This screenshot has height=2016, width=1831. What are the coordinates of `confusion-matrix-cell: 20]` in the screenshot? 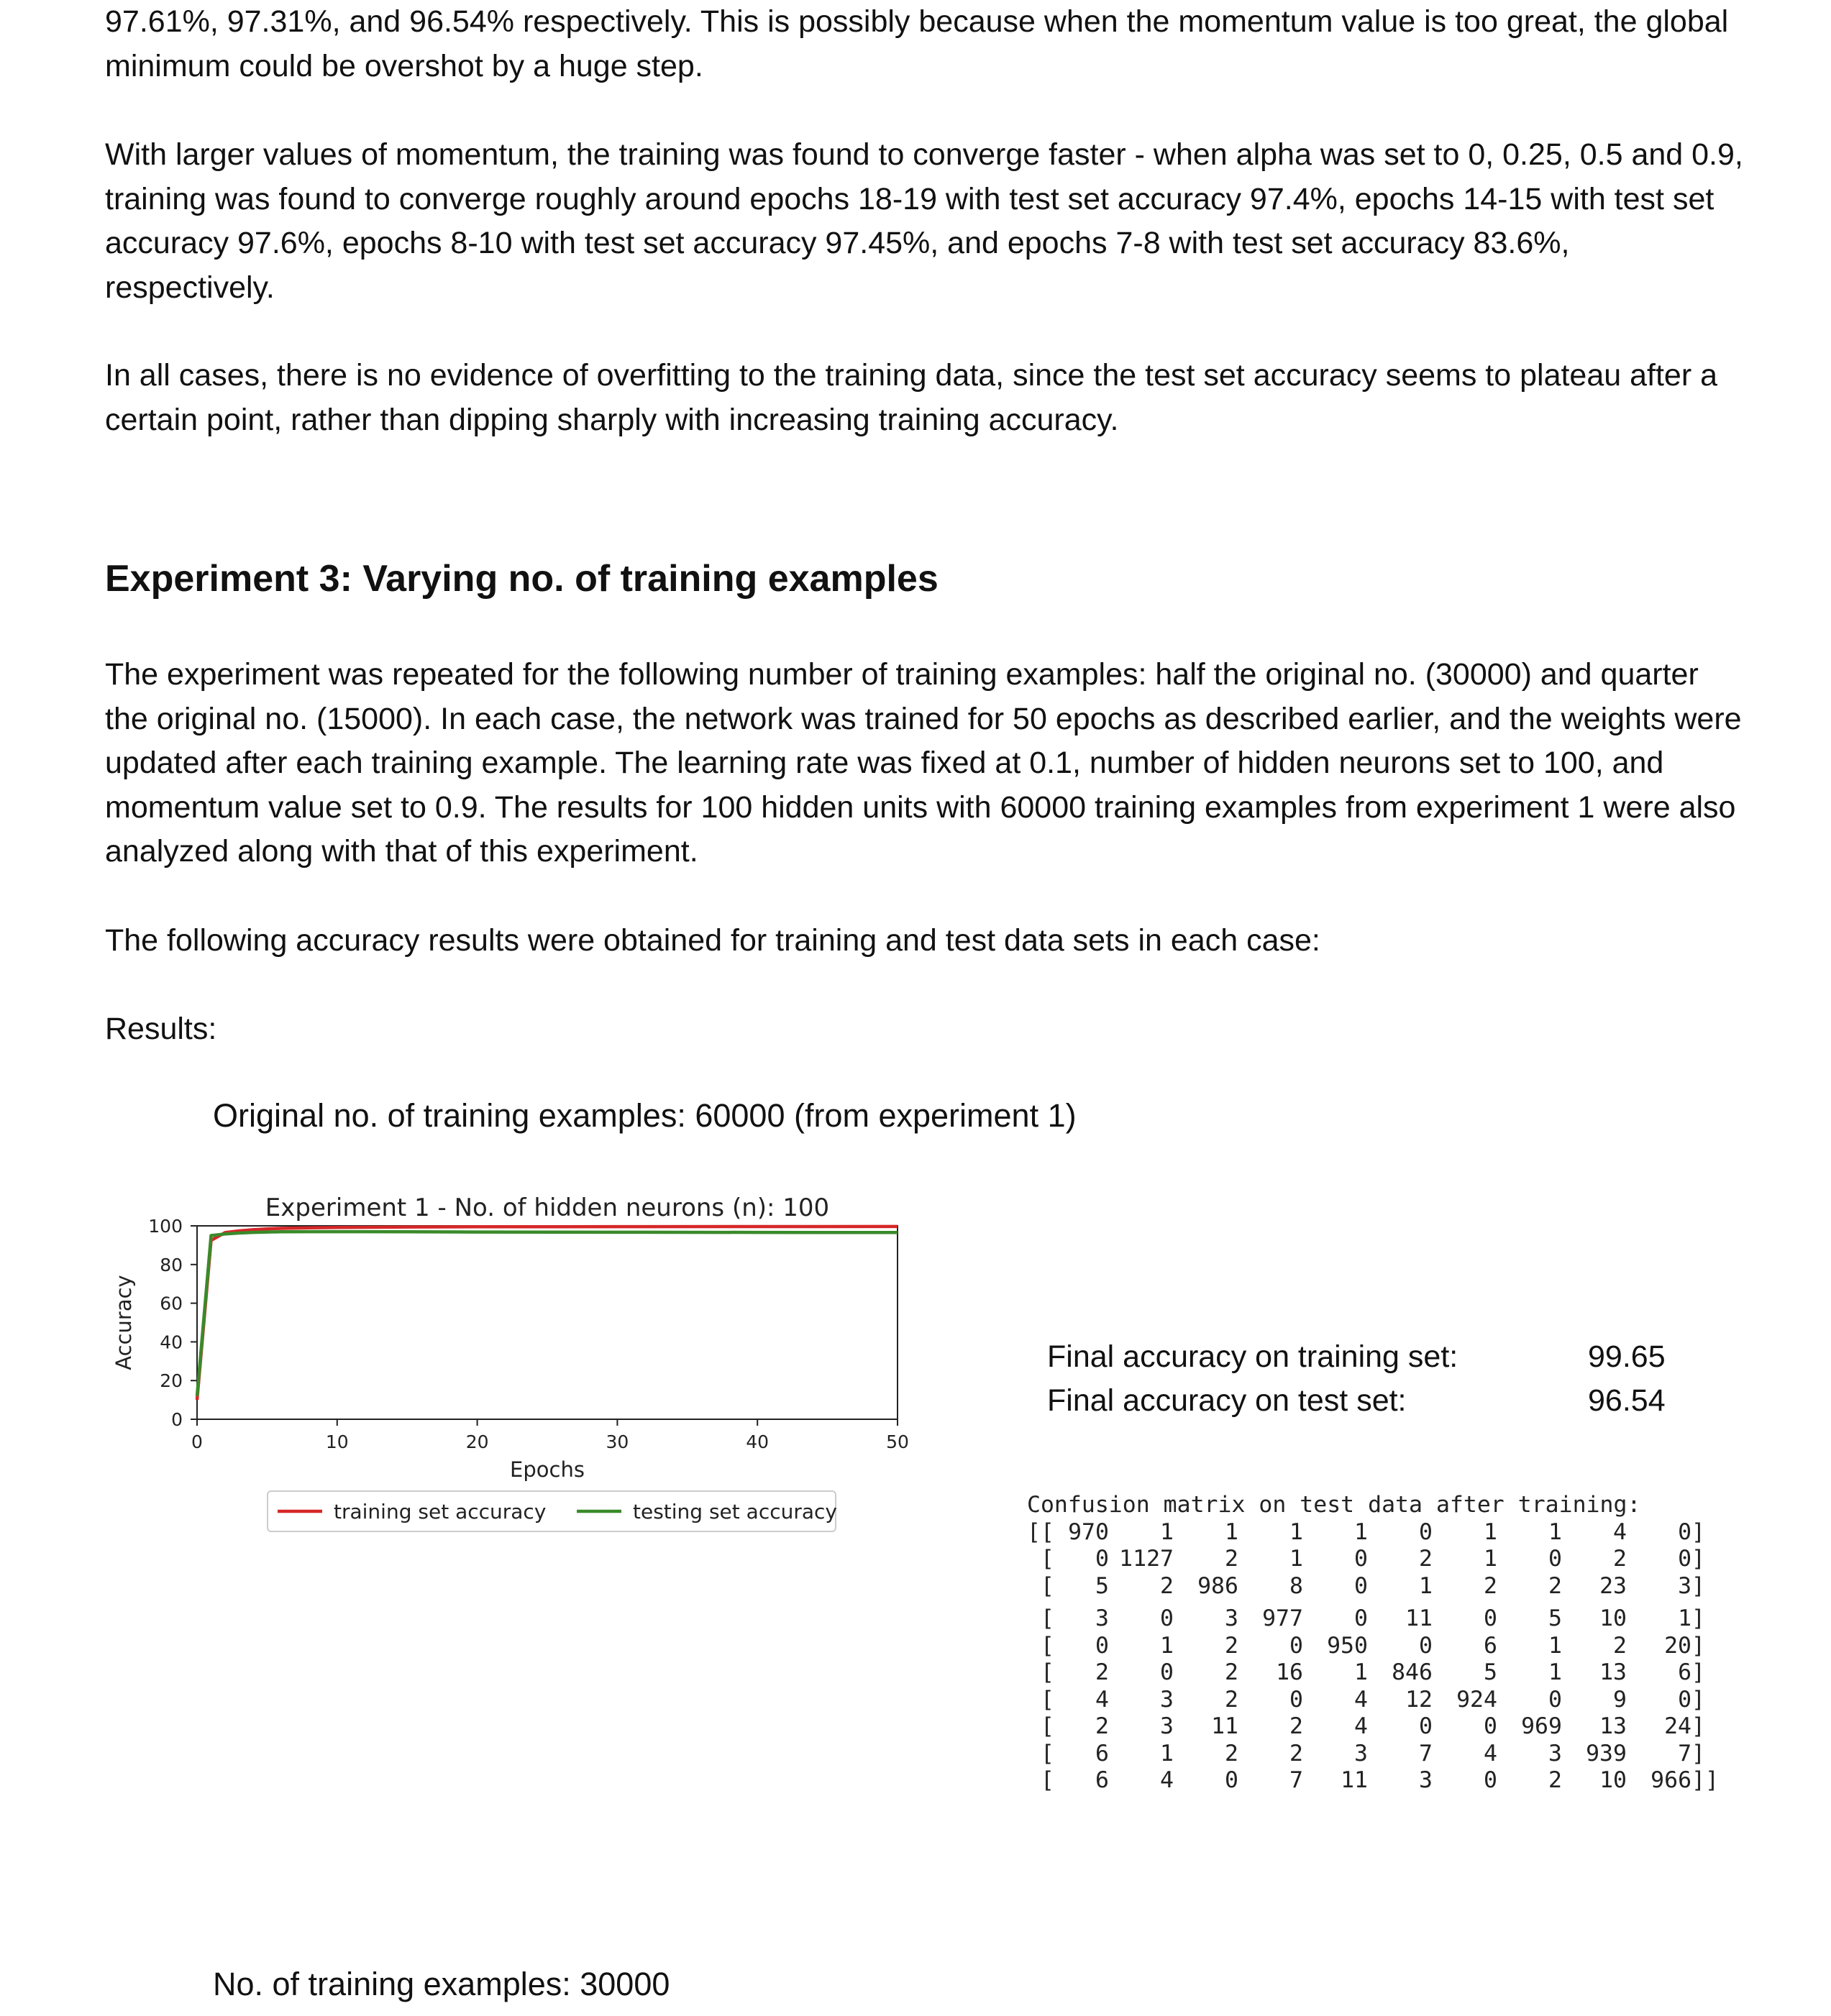 It's located at (1684, 1645).